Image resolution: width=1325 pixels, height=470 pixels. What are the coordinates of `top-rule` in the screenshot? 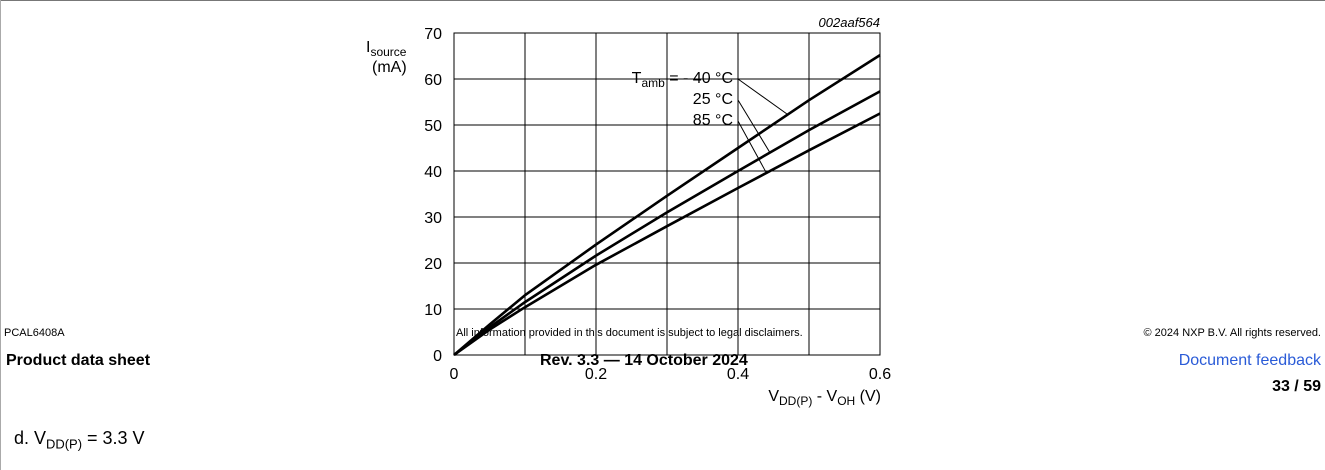 It's located at (662, 0).